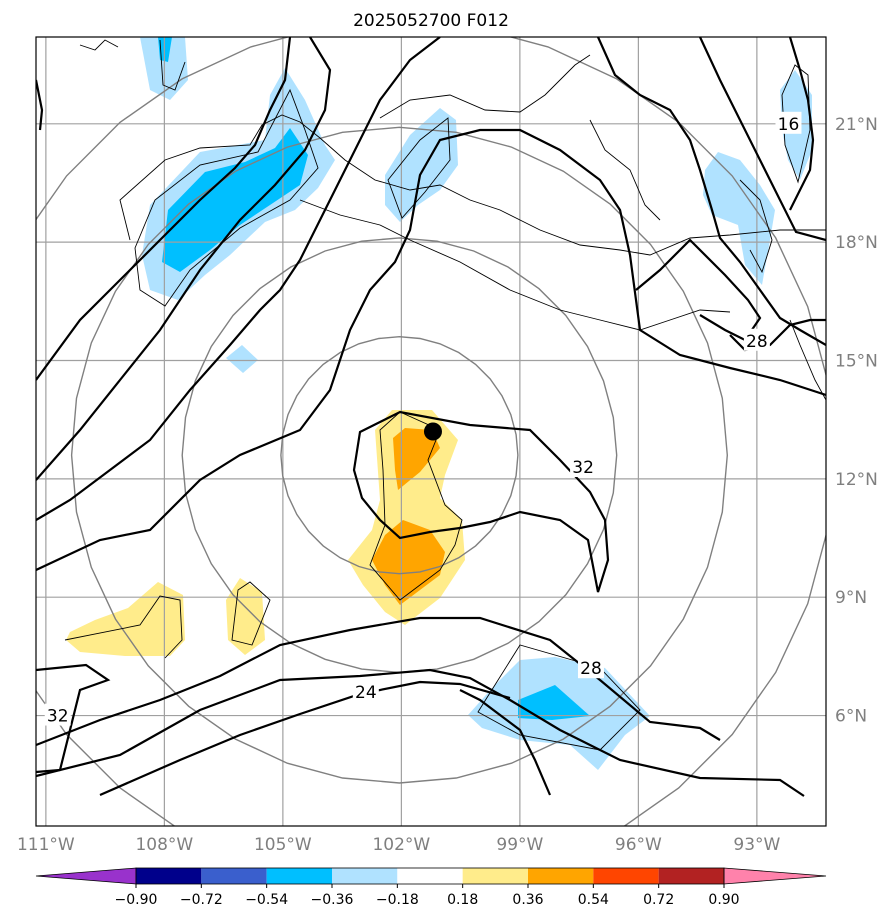  Describe the element at coordinates (856, 480) in the screenshot. I see `lat-tick-label: 12°N` at that location.